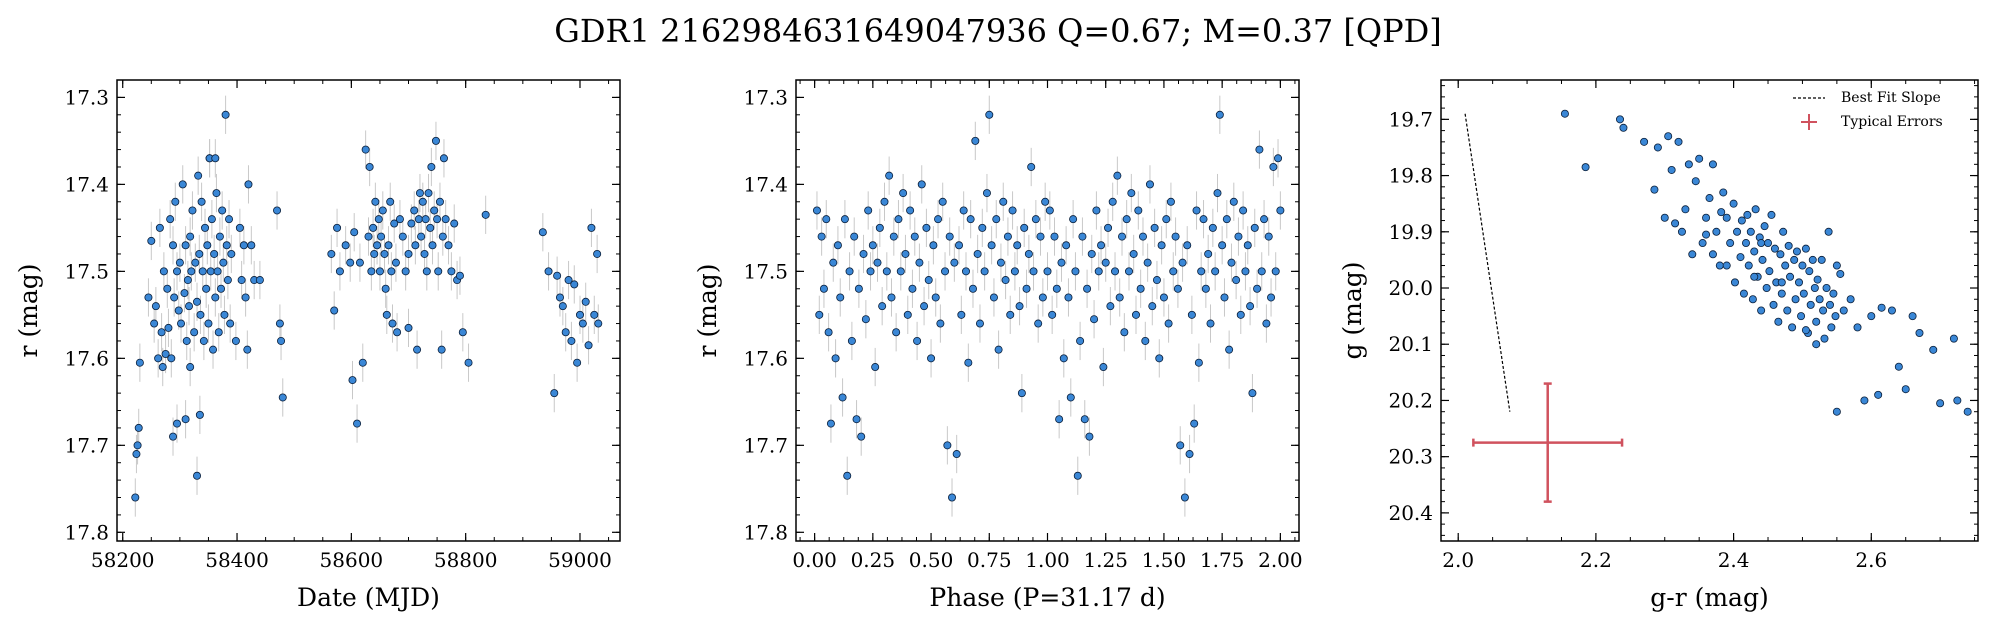 The width and height of the screenshot is (1997, 632). What do you see at coordinates (765, 358) in the screenshot?
I see `y-tick-label: 17.6` at bounding box center [765, 358].